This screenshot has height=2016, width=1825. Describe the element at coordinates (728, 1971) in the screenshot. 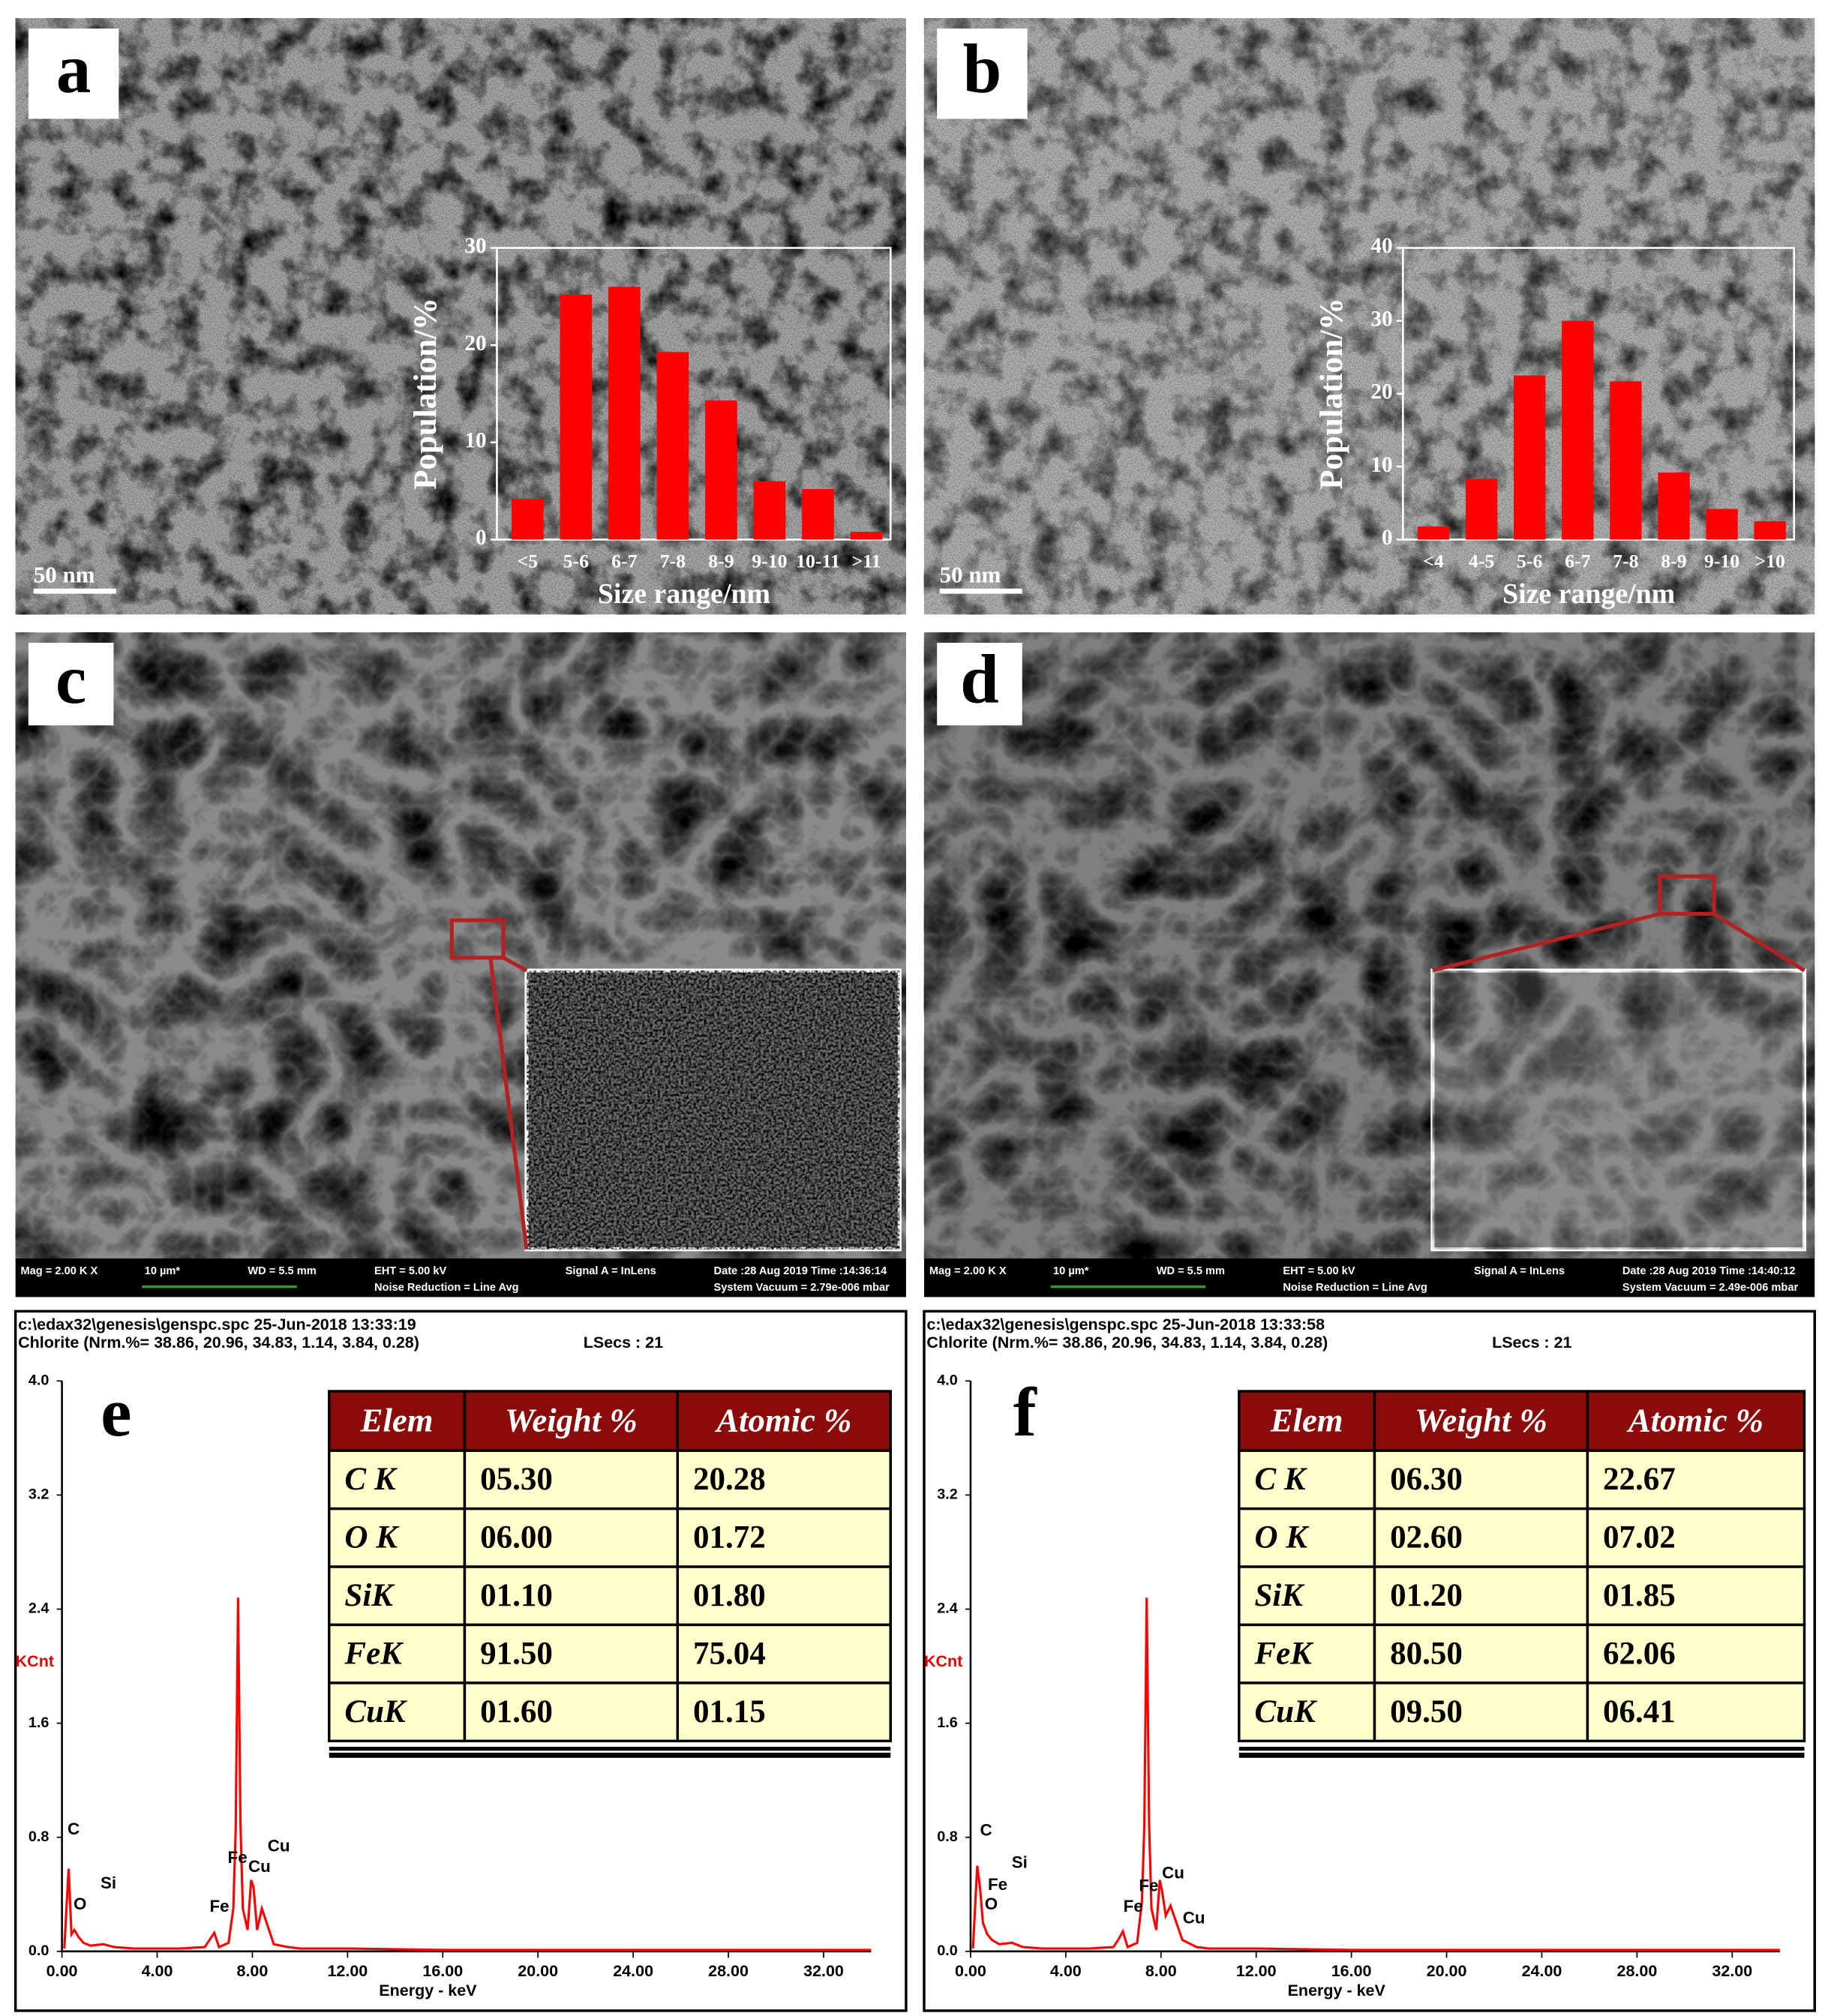

I see `x-tick-label: 28.00` at that location.